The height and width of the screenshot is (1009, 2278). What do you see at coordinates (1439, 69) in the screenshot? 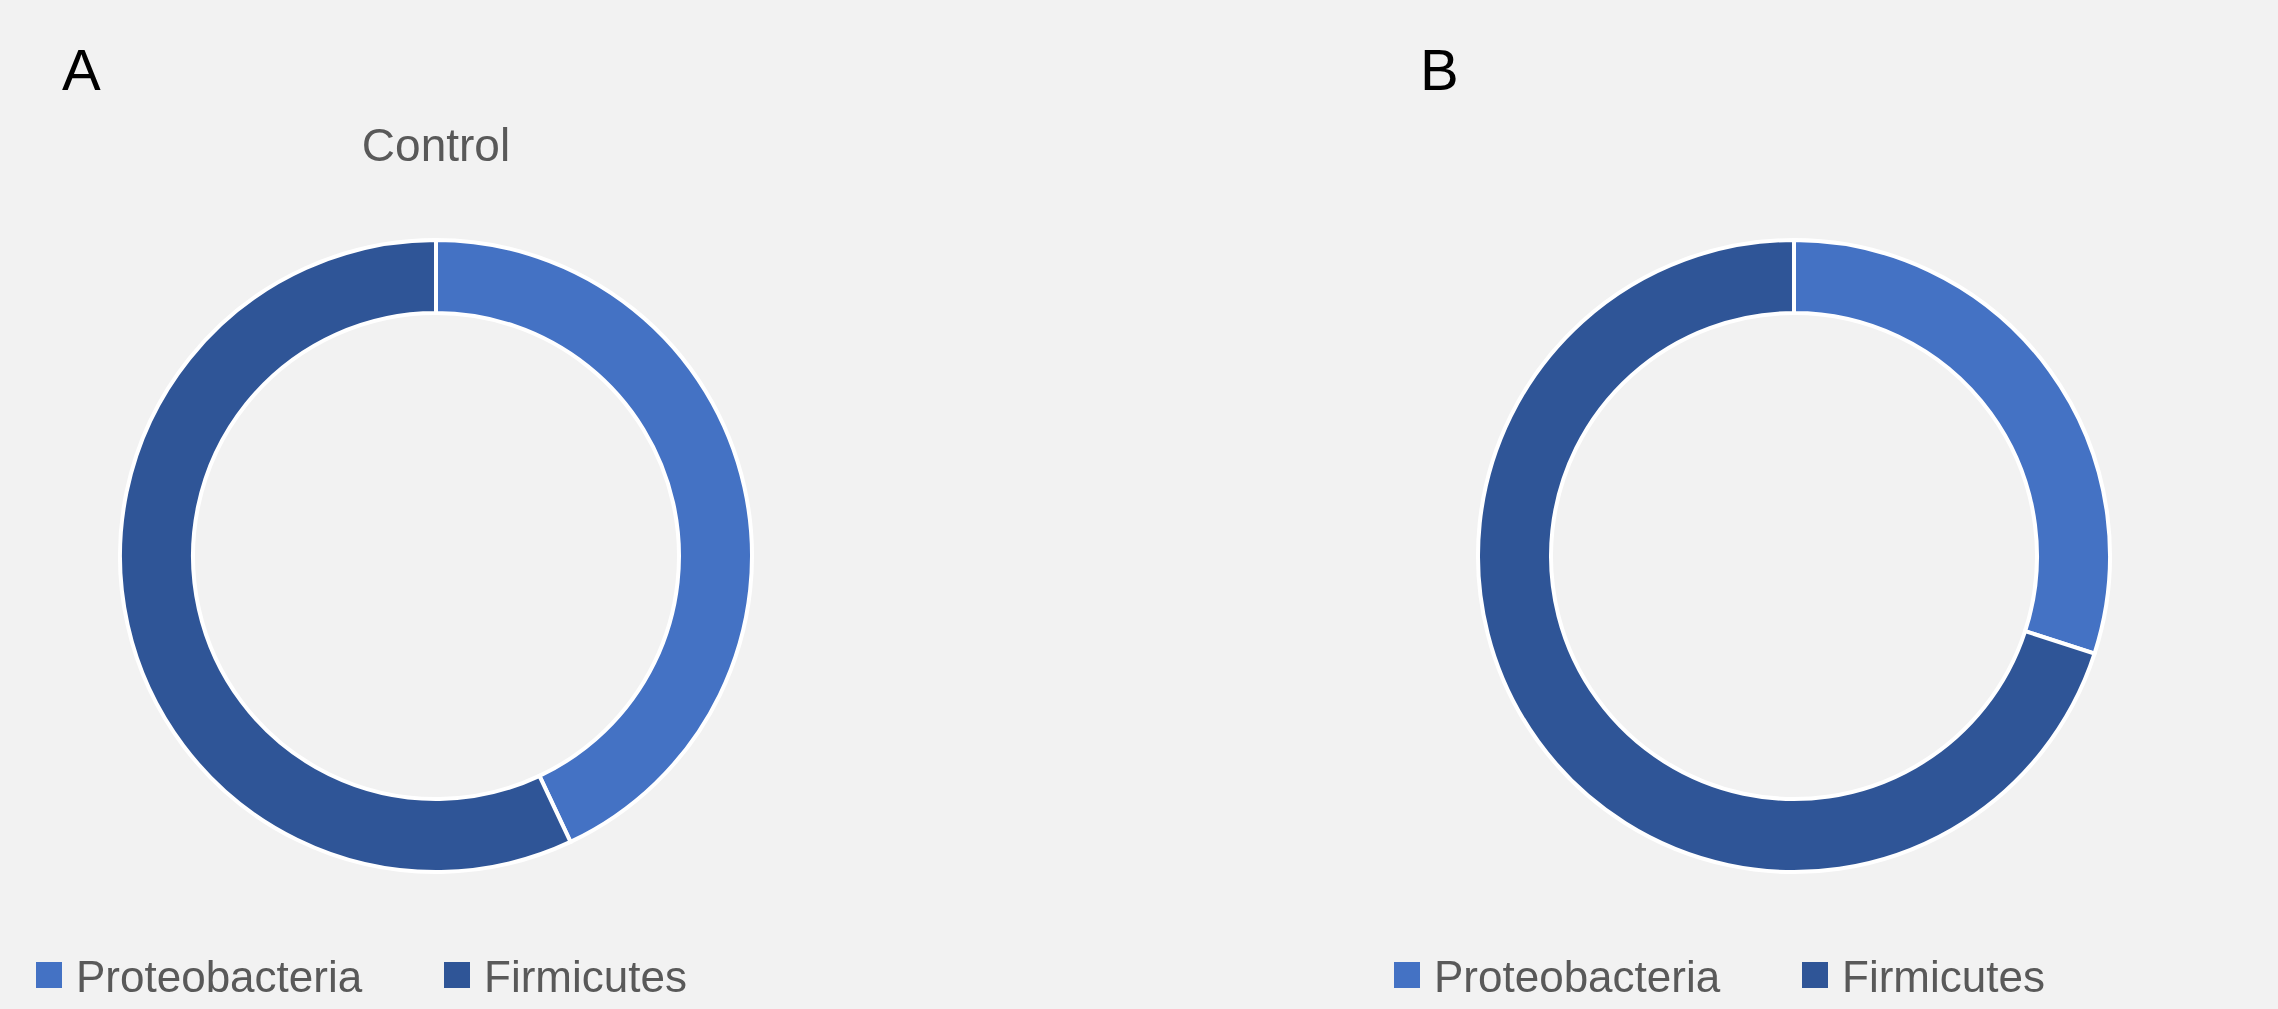
I see `text: B` at bounding box center [1439, 69].